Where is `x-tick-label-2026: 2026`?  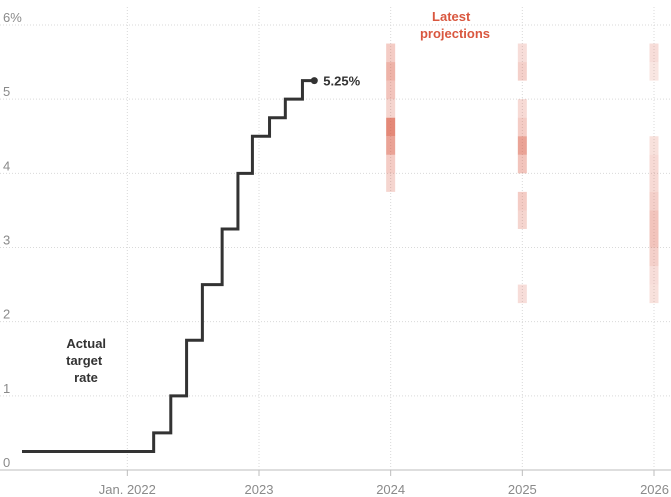 x-tick-label-2026: 2026 is located at coordinates (654, 489).